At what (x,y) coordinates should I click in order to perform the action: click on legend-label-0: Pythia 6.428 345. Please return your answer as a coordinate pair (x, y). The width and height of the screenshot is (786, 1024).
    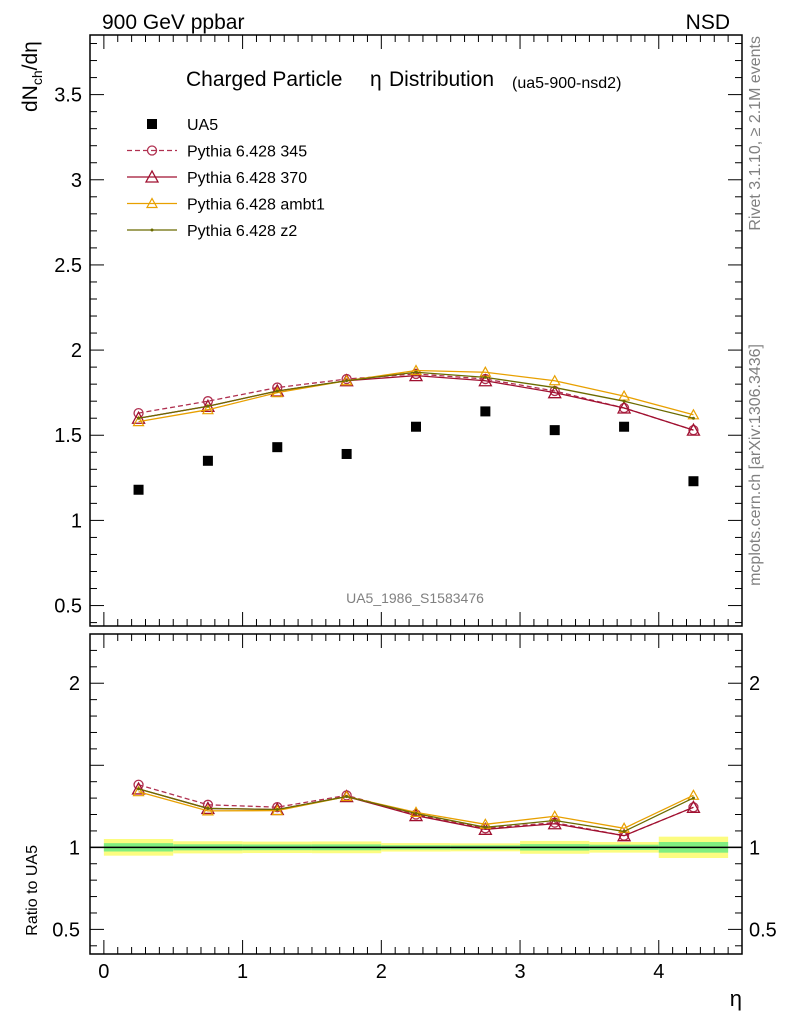
    Looking at the image, I should click on (247, 152).